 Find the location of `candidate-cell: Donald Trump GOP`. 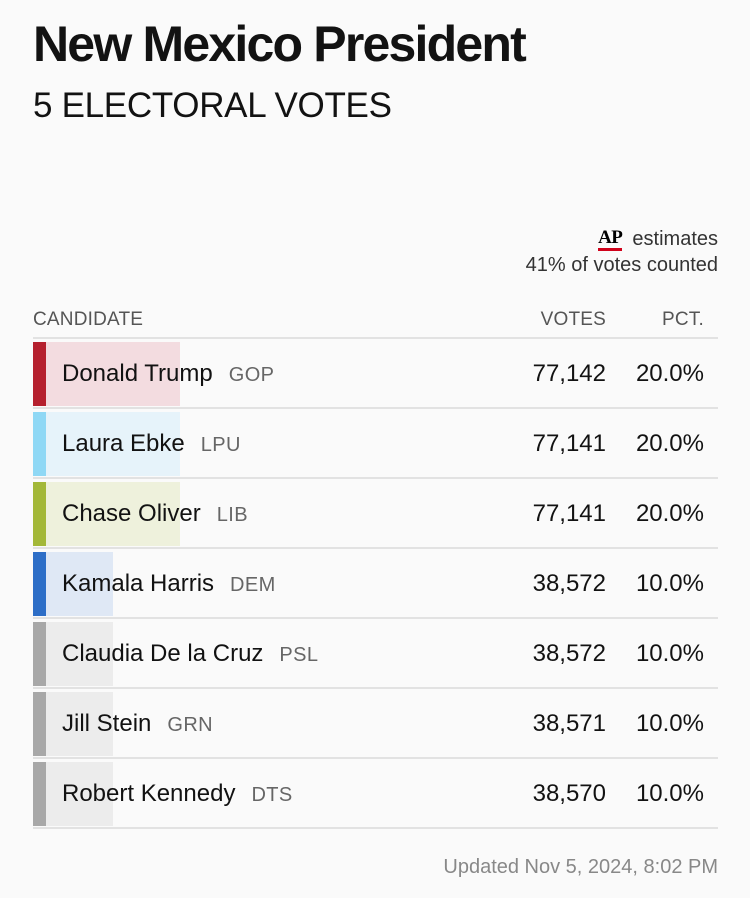

candidate-cell: Donald Trump GOP is located at coordinates (168, 374).